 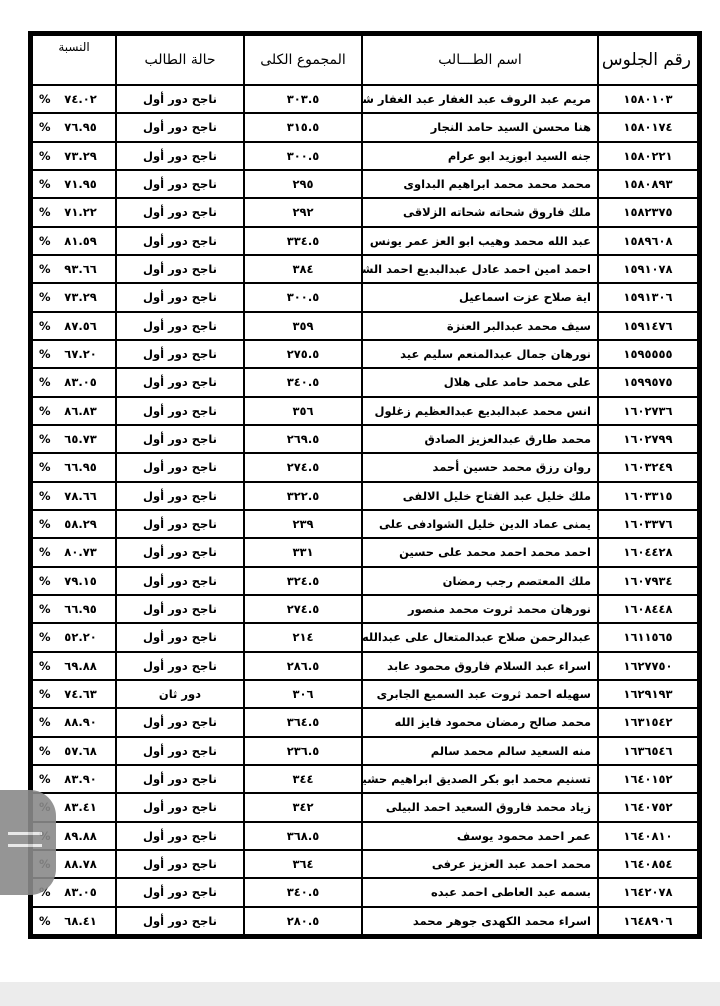 I want to click on floating-menu-handle, so click(x=28, y=842).